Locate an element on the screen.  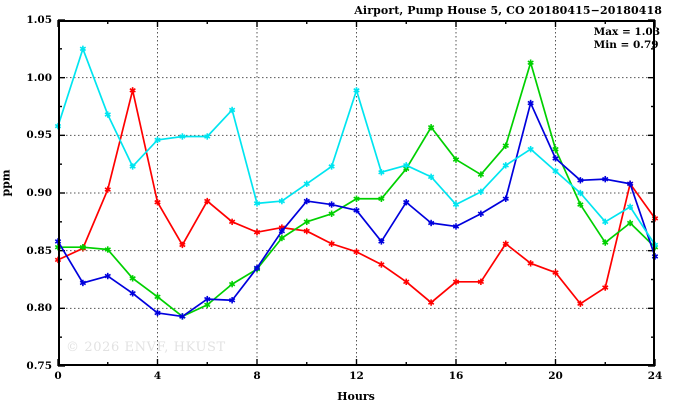
y-tick-label: 0.90 is located at coordinates (39, 193).